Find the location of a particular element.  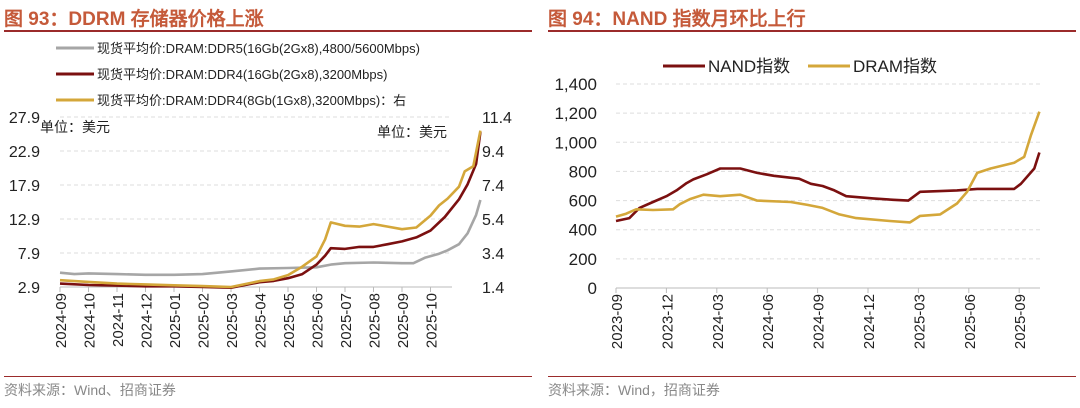

y-right-unit-label: 单位：美元 is located at coordinates (412, 132).